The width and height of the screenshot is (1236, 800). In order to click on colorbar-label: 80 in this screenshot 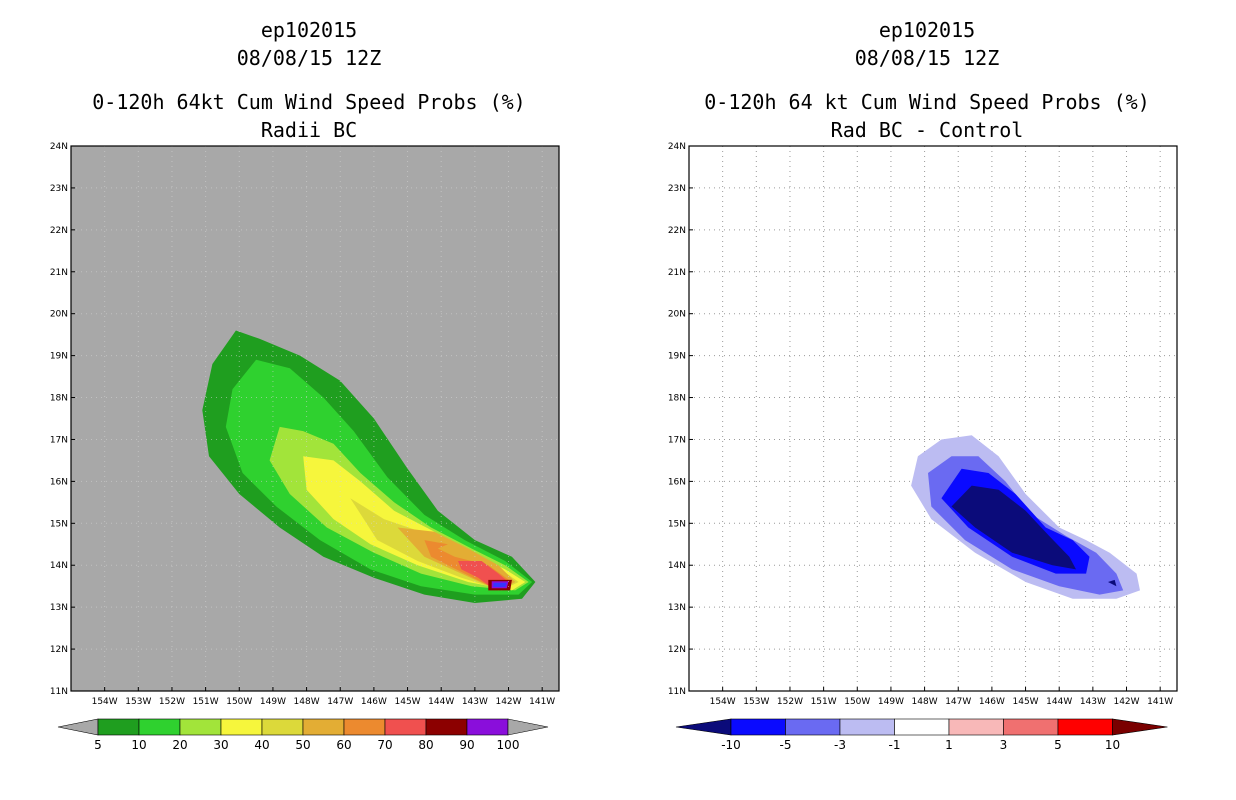, I will do `click(425, 745)`.